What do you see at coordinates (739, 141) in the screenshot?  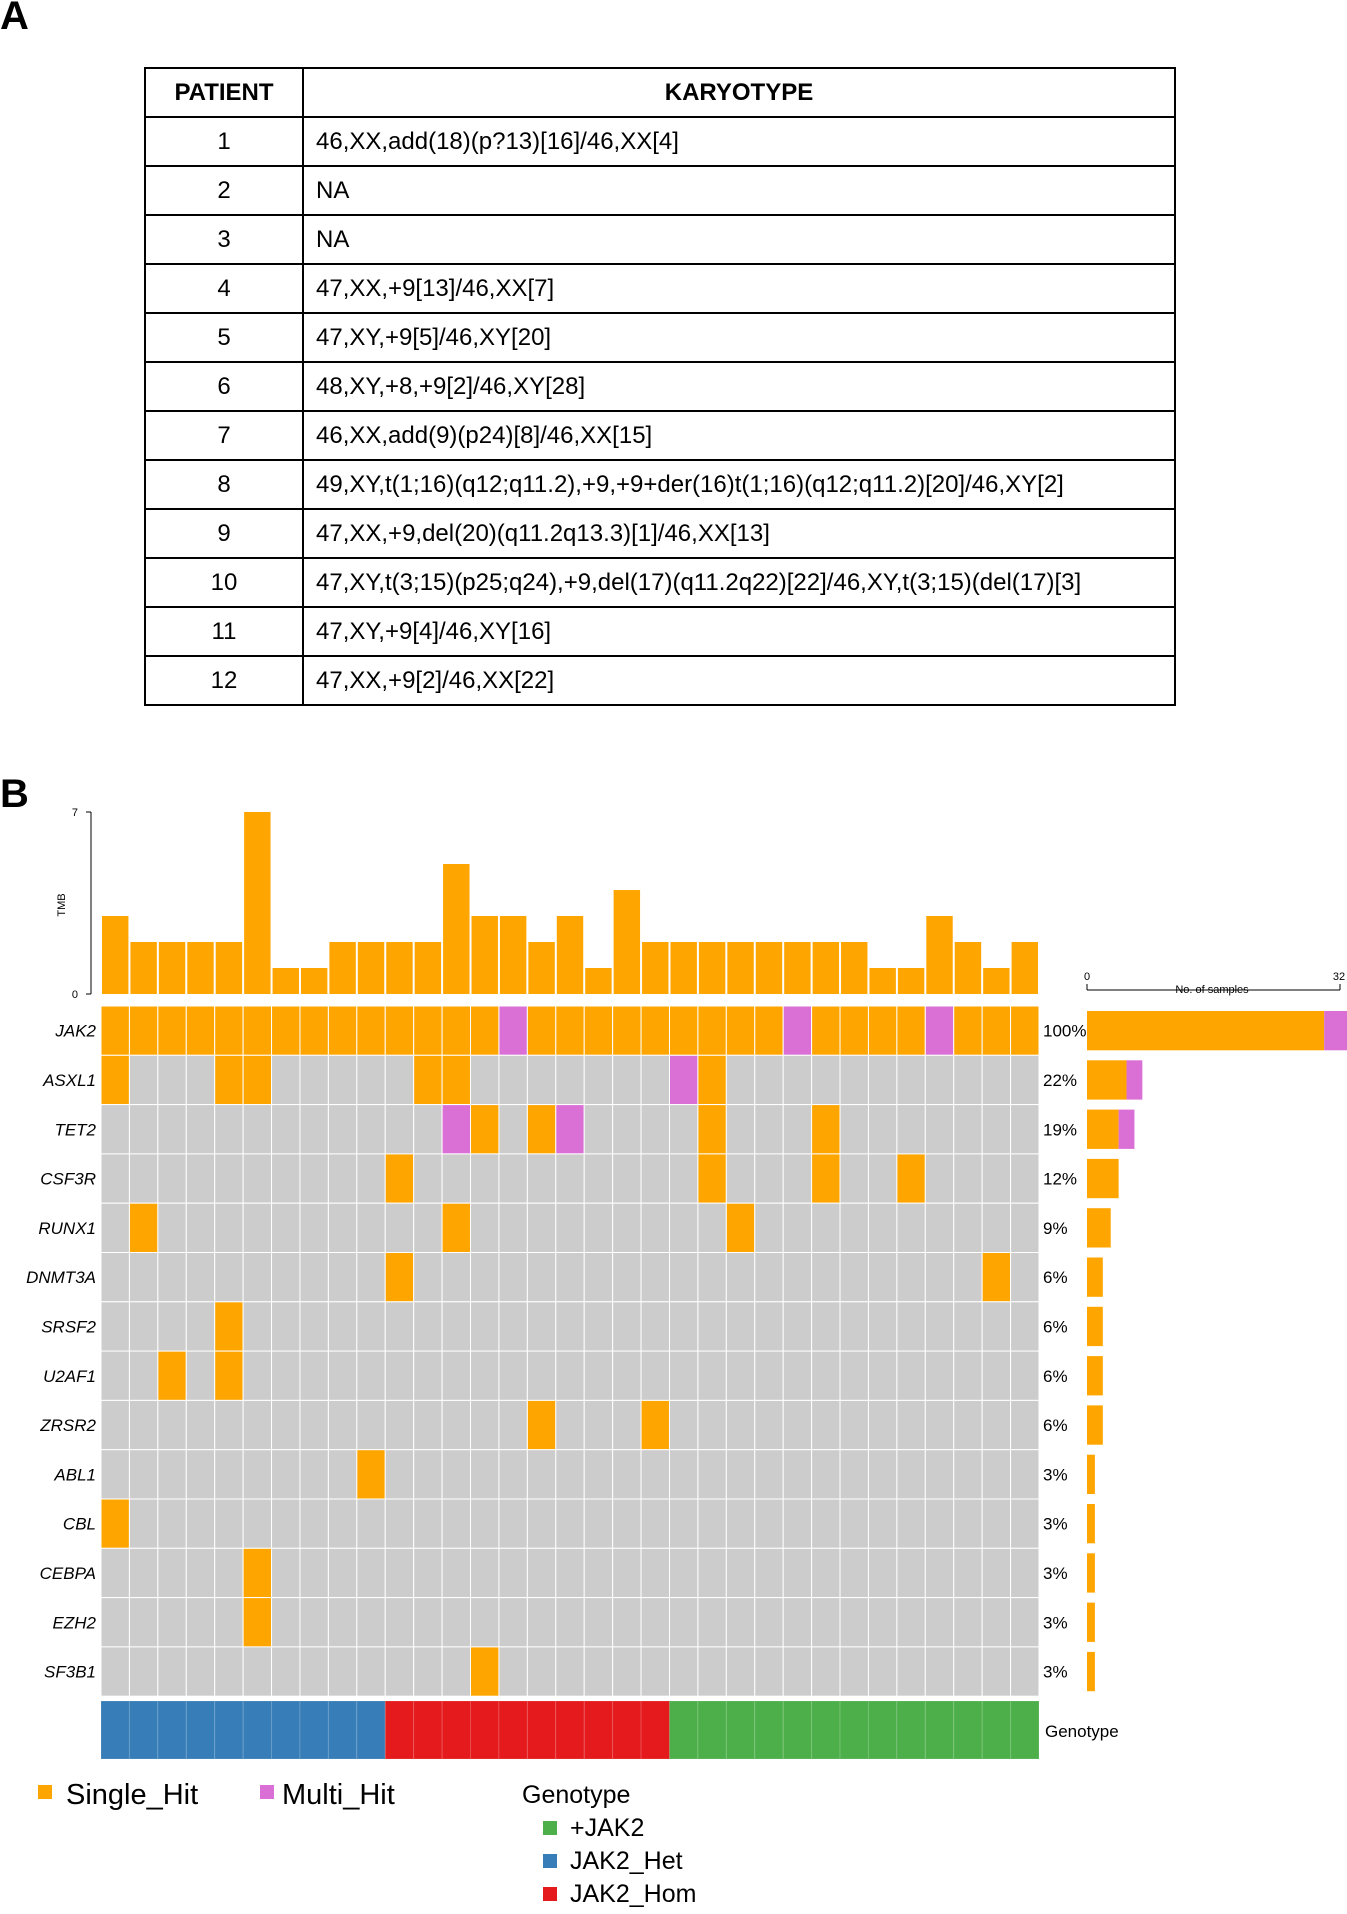 I see `karyotype-cell: 46,XX,add(18)(p?13)[16]/46,XX[4]` at bounding box center [739, 141].